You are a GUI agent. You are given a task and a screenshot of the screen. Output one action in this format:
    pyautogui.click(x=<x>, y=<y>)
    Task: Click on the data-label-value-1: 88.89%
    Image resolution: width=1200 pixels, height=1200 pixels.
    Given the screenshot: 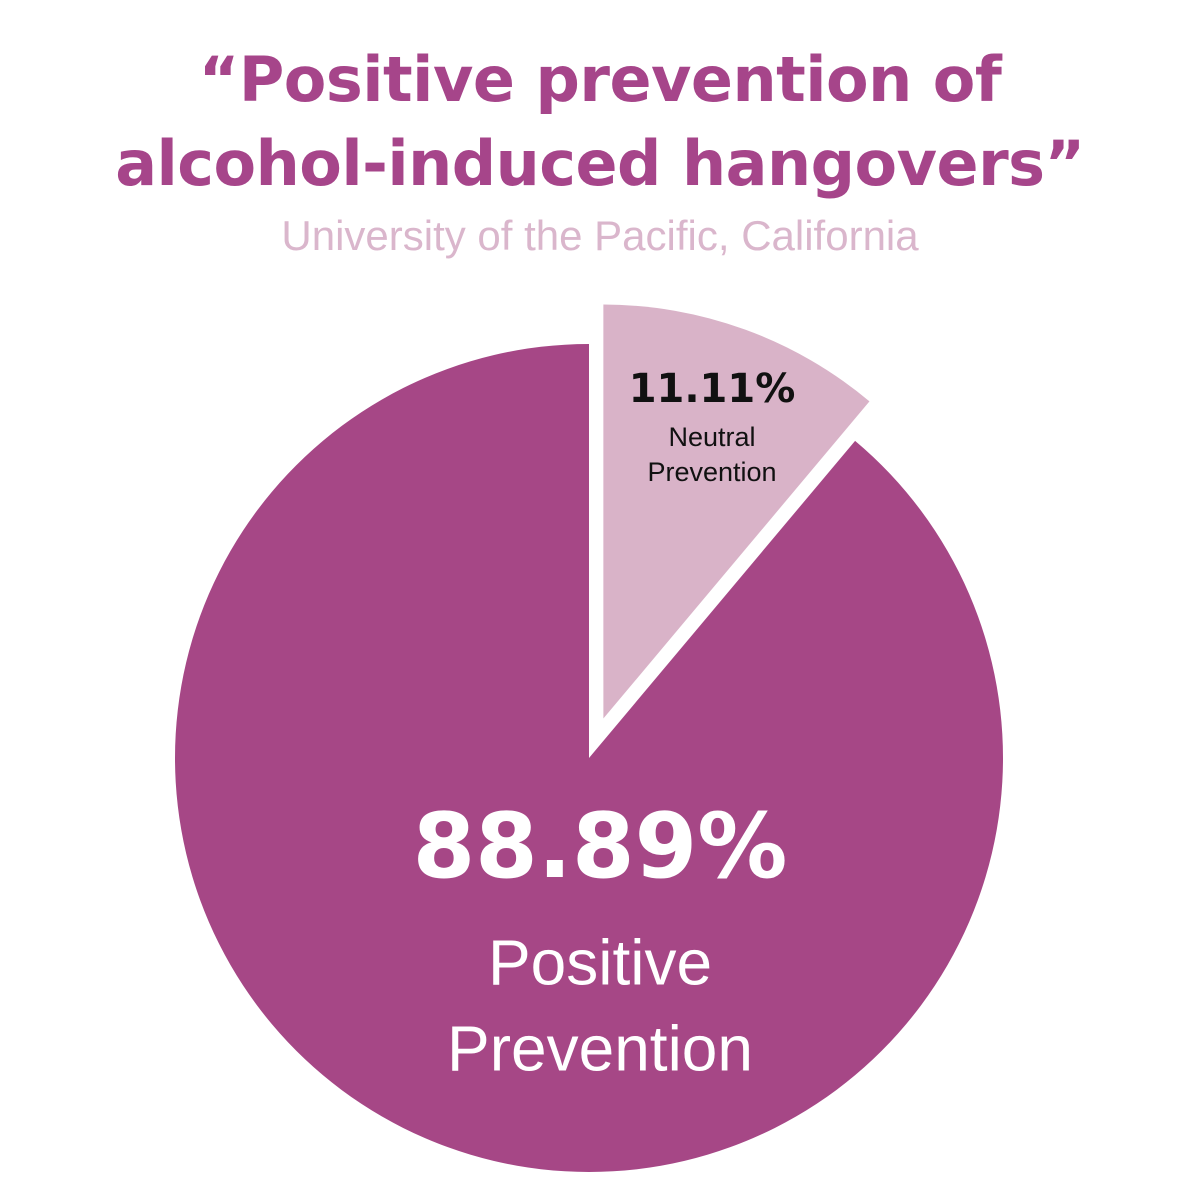 What is the action you would take?
    pyautogui.click(x=600, y=846)
    